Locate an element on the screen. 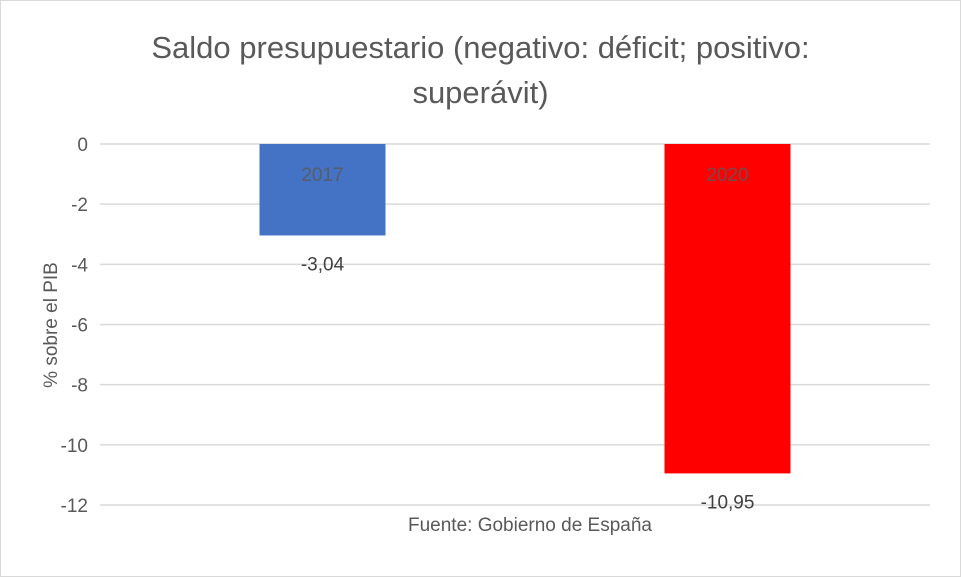 This screenshot has width=961, height=577. chart-title-line-2: superávit) is located at coordinates (480, 92).